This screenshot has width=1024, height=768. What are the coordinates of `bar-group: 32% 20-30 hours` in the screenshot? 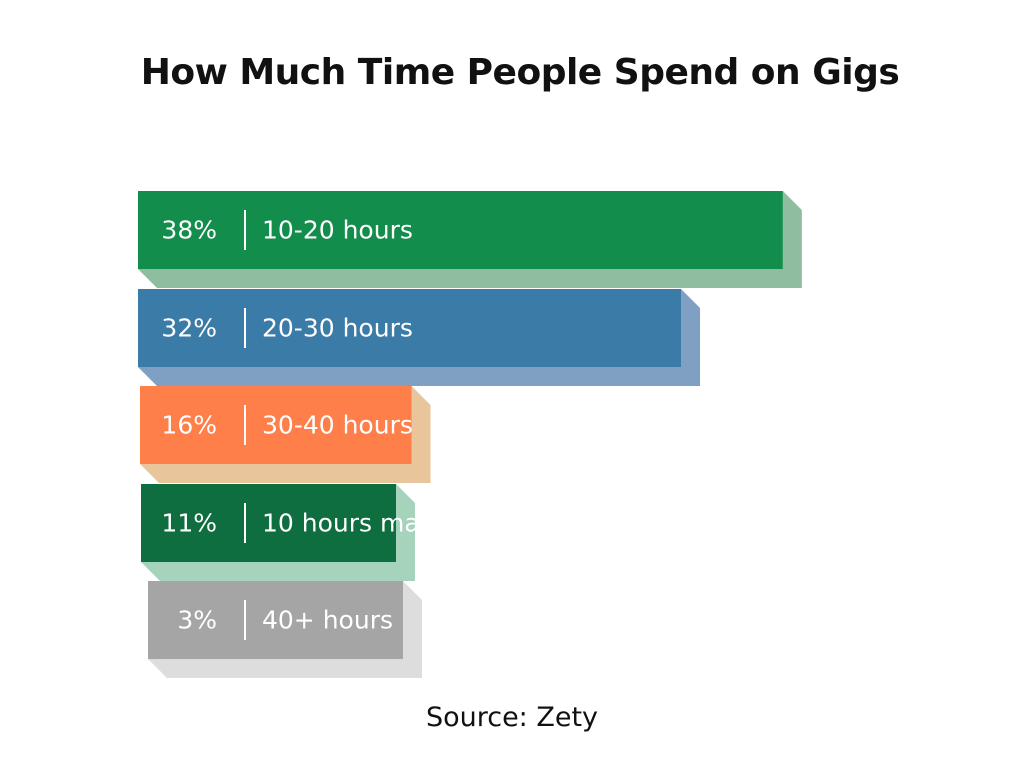 It's located at (419, 337).